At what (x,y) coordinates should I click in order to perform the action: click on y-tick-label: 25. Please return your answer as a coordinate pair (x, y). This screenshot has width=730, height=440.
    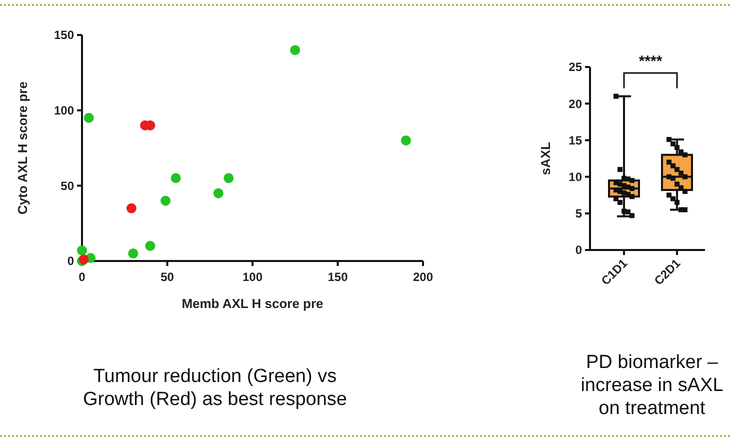
    Looking at the image, I should click on (575, 67).